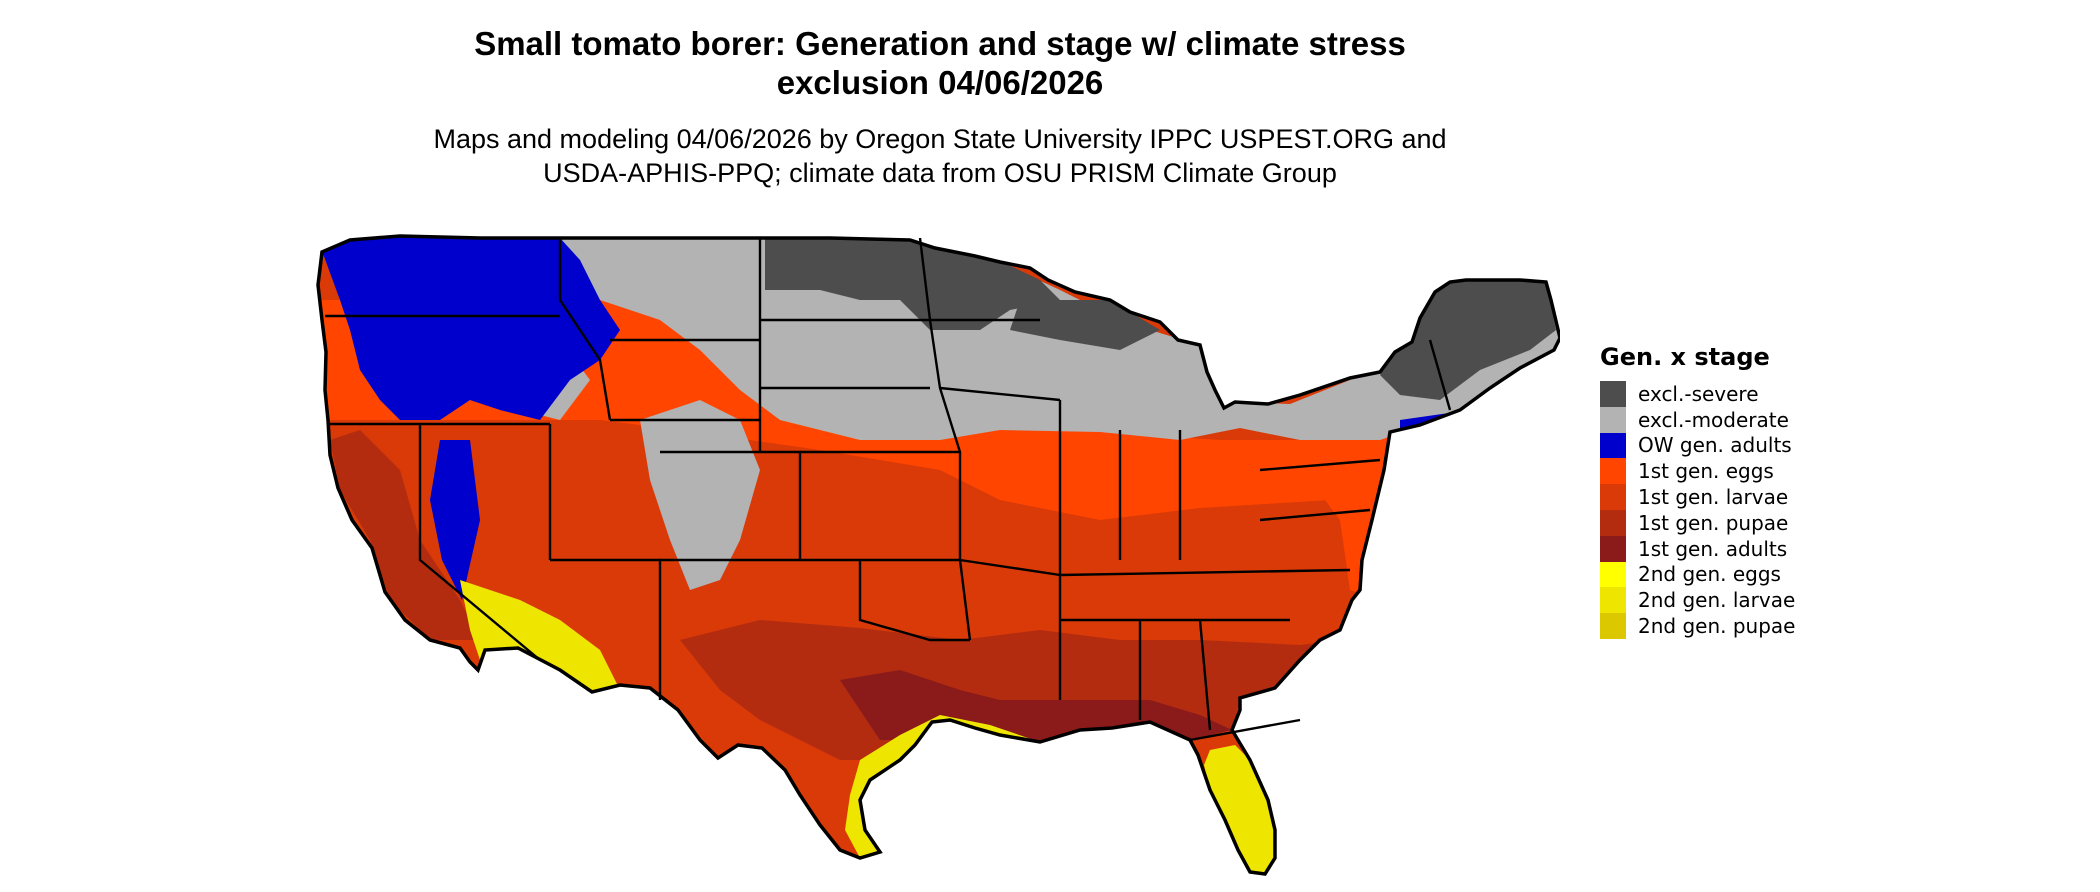 The height and width of the screenshot is (892, 2100). I want to click on legend-item: 2nd gen. larvae, so click(1760, 600).